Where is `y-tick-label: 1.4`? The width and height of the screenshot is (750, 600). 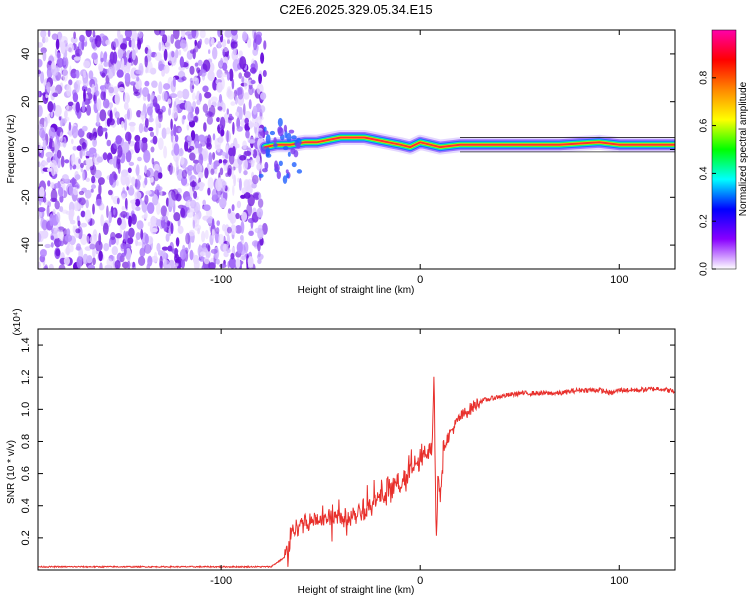 y-tick-label: 1.4 is located at coordinates (26, 344).